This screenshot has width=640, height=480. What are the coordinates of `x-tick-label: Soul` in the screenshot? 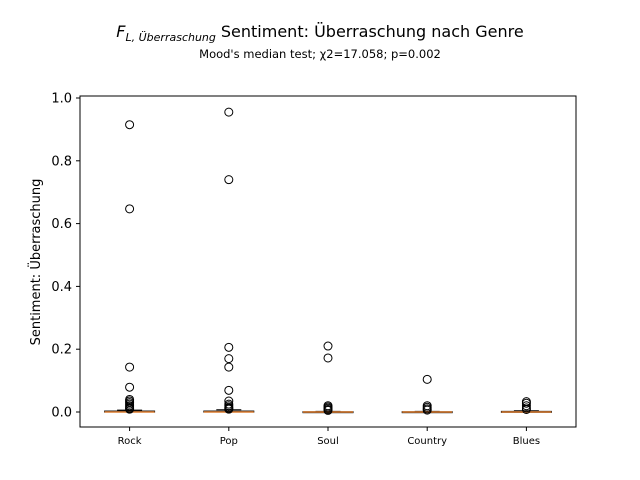 It's located at (328, 441).